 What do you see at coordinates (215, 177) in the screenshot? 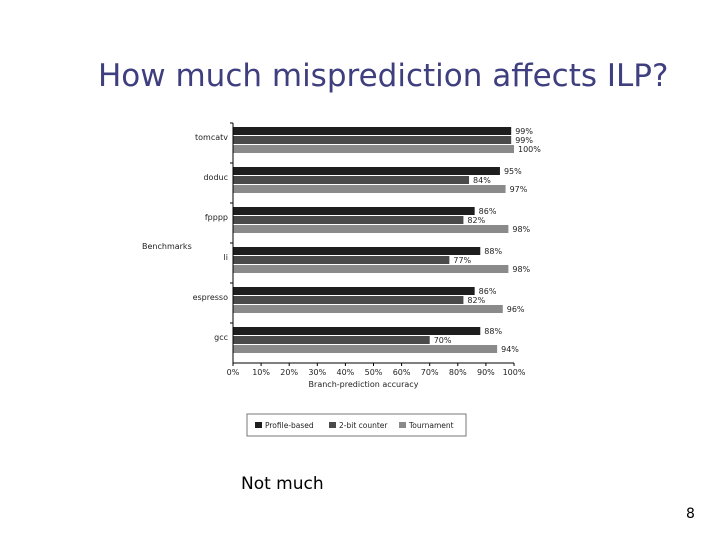
I see `category-label-doduc: doduc` at bounding box center [215, 177].